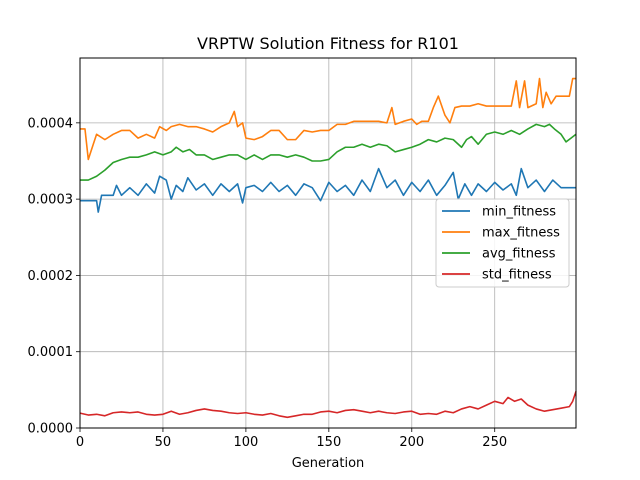 This screenshot has height=480, width=640. What do you see at coordinates (328, 190) in the screenshot?
I see `series-line-min-fitness` at bounding box center [328, 190].